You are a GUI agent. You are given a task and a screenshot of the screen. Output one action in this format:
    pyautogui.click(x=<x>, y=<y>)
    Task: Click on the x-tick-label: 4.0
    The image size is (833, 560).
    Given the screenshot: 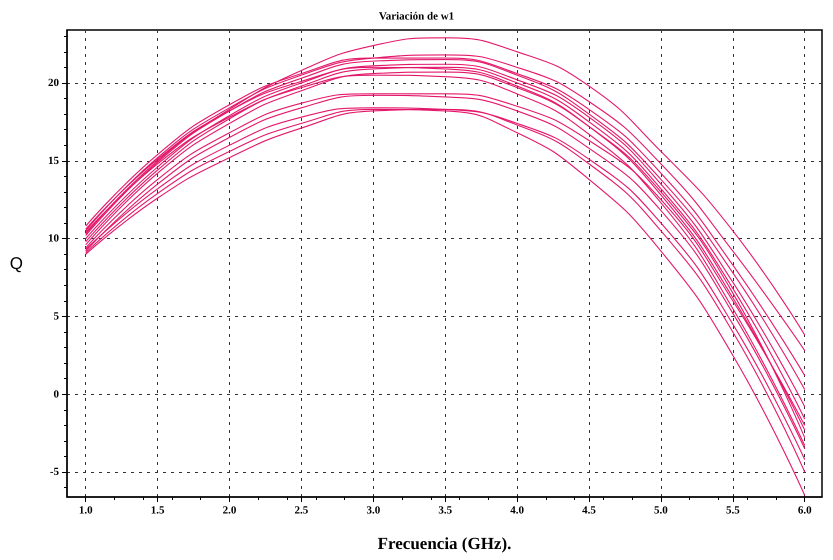 What is the action you would take?
    pyautogui.click(x=517, y=510)
    